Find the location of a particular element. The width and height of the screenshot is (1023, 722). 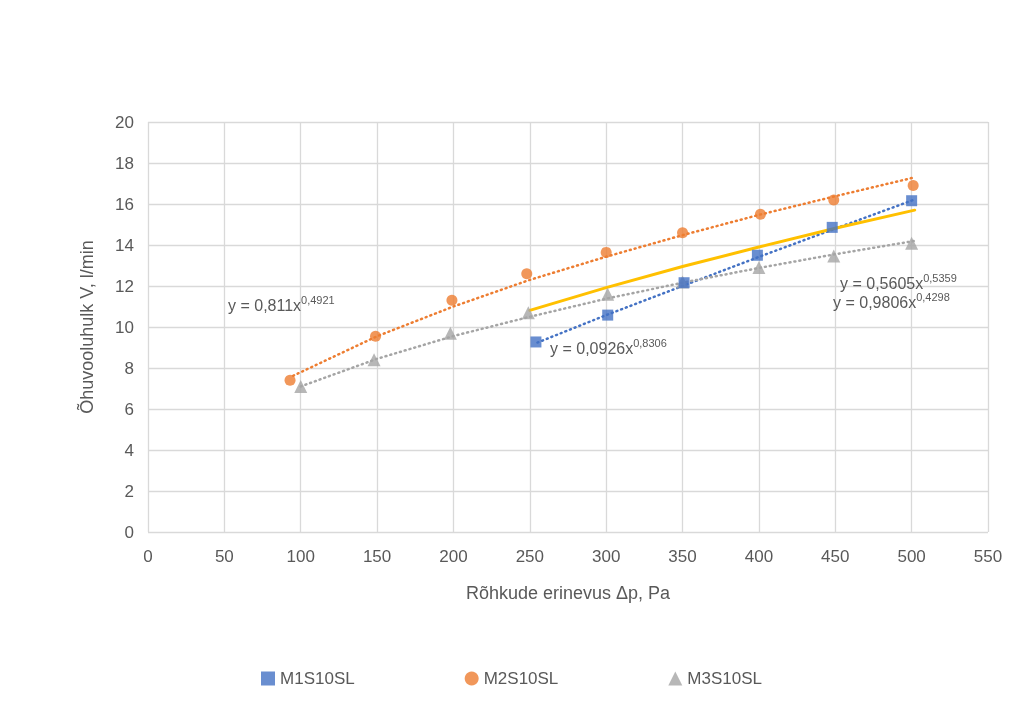

x-tick-label: 450 is located at coordinates (835, 556).